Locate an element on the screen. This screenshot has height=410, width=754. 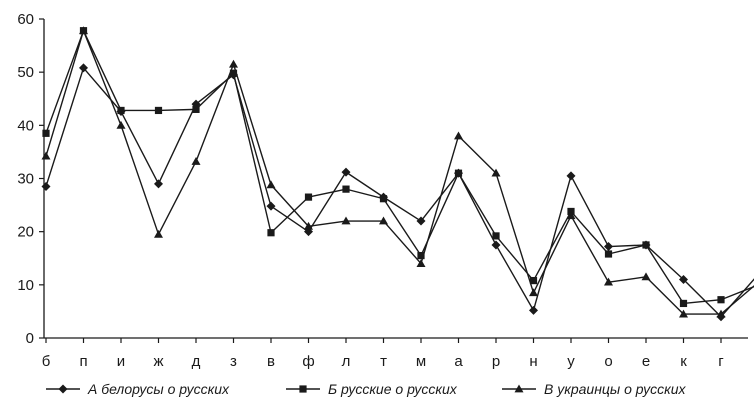
y-tick-label: 40 is located at coordinates (25, 125).